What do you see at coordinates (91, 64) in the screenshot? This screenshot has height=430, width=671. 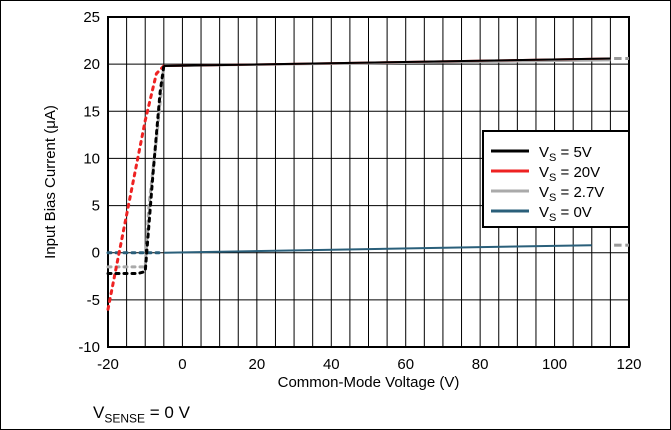 I see `y-tick-label: 20` at bounding box center [91, 64].